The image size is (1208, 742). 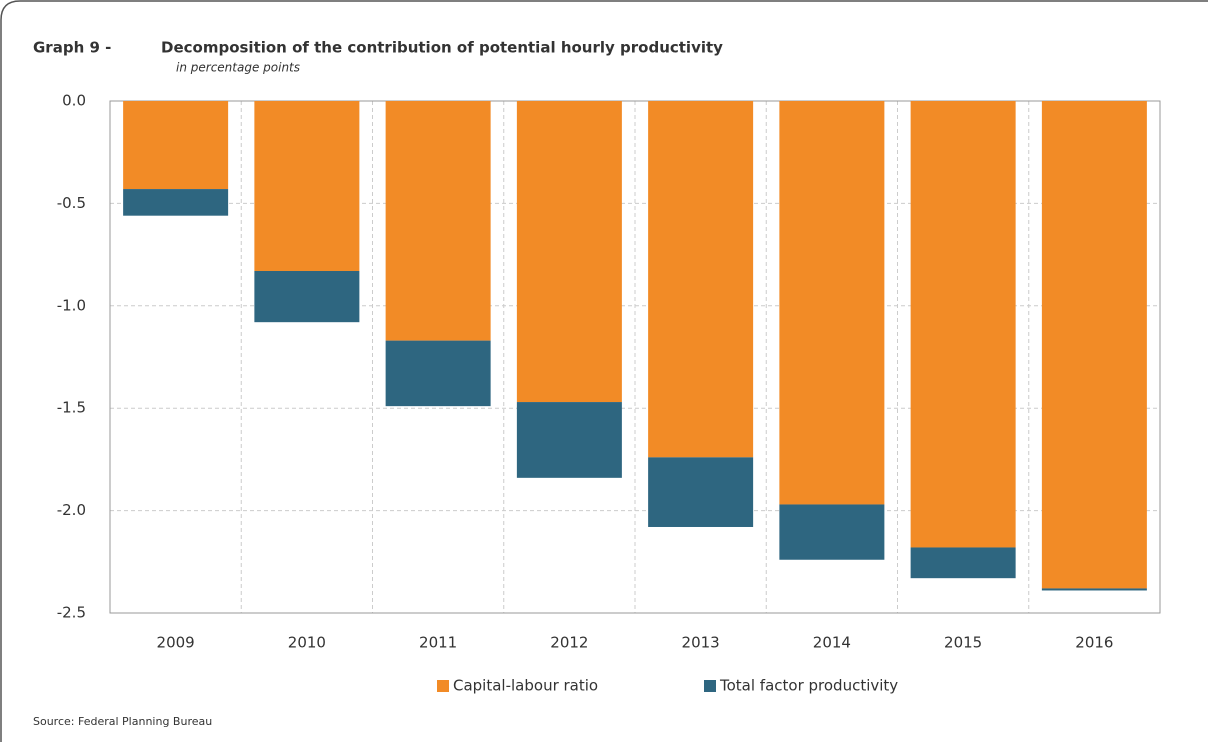 What do you see at coordinates (71, 305) in the screenshot?
I see `y-tick-label: -1.0` at bounding box center [71, 305].